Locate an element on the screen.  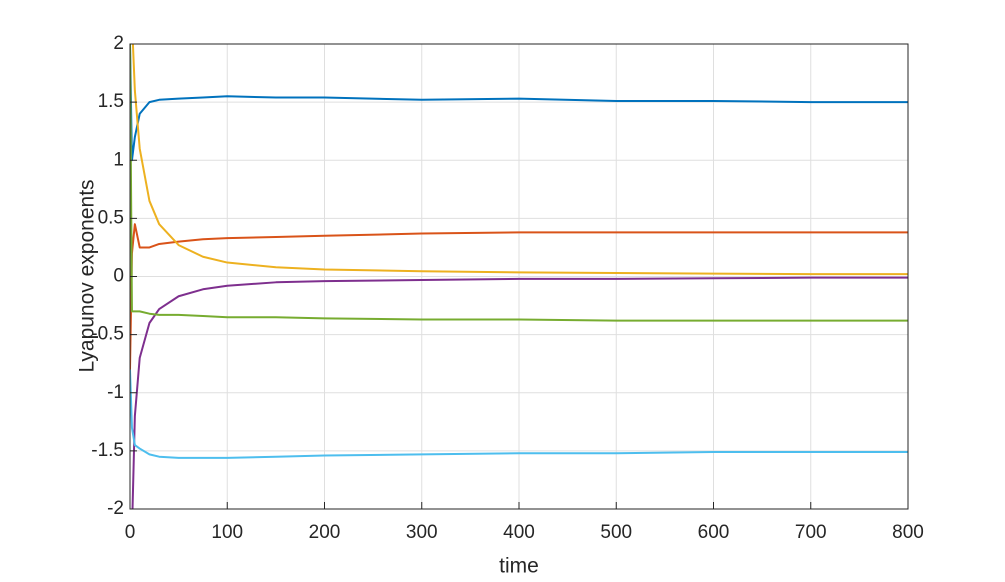
x-axis-label: time is located at coordinates (519, 566).